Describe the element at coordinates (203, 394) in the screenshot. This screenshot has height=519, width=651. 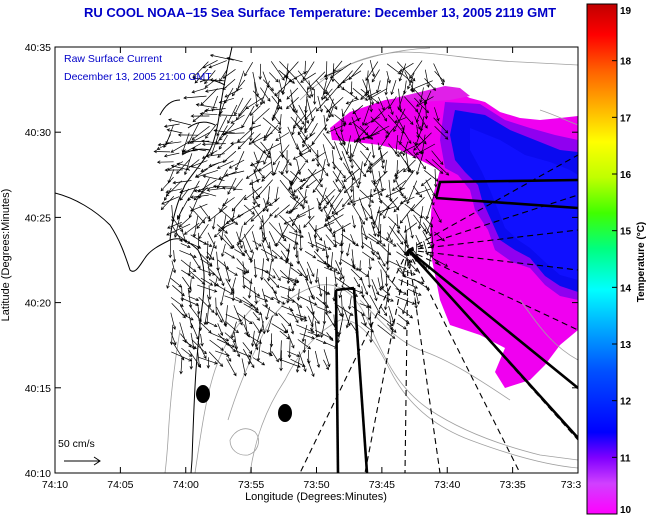
I see `radar-station-marker` at that location.